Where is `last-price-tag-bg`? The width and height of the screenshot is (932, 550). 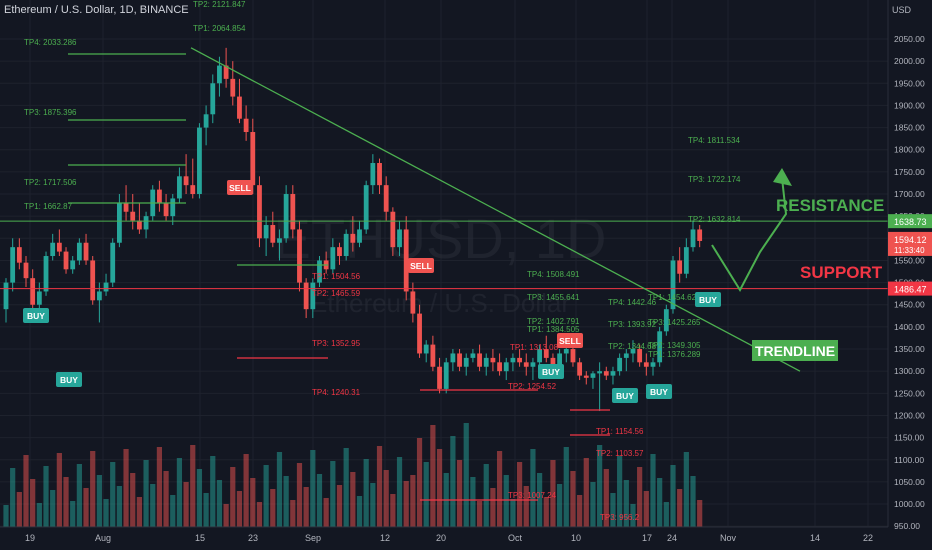 last-price-tag-bg is located at coordinates (910, 243).